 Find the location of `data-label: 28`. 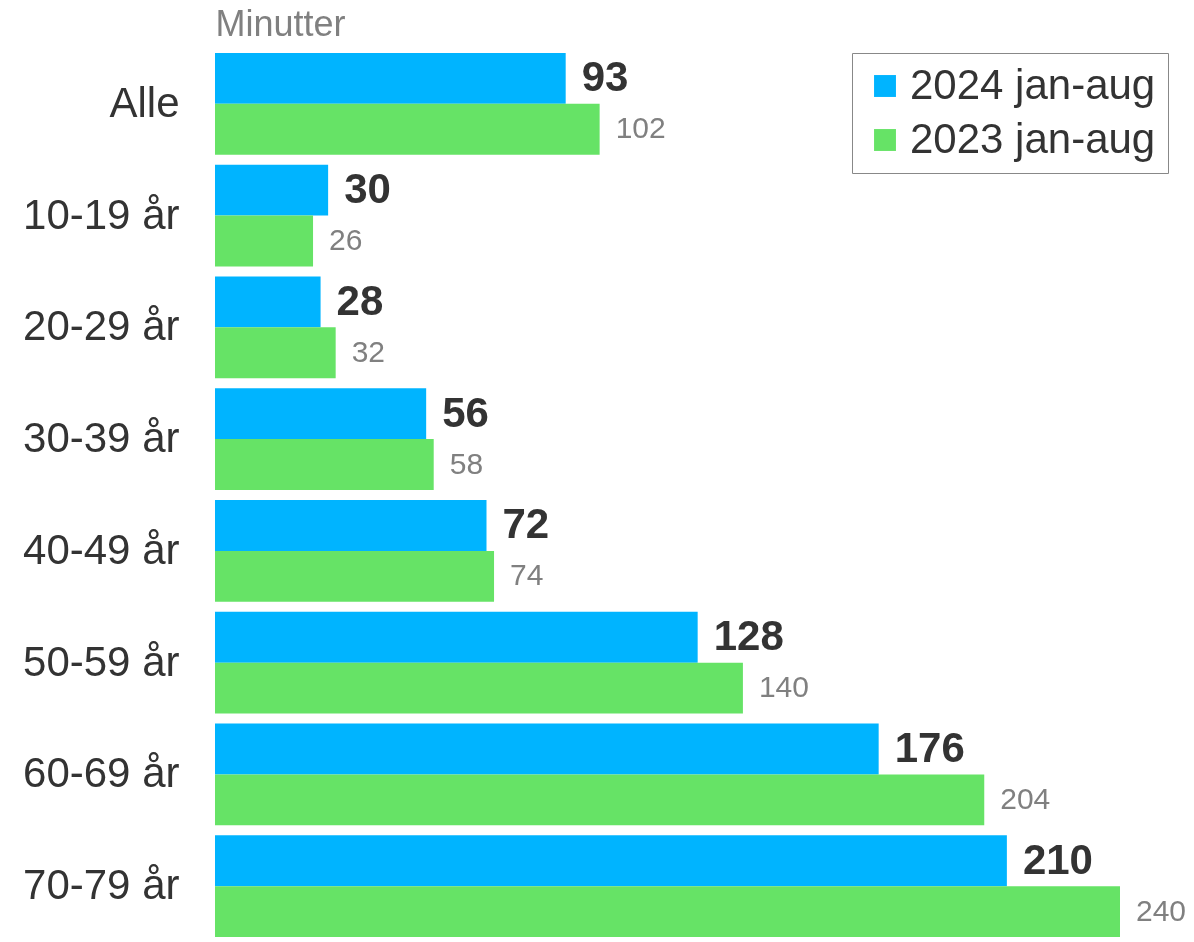

data-label: 28 is located at coordinates (360, 300).